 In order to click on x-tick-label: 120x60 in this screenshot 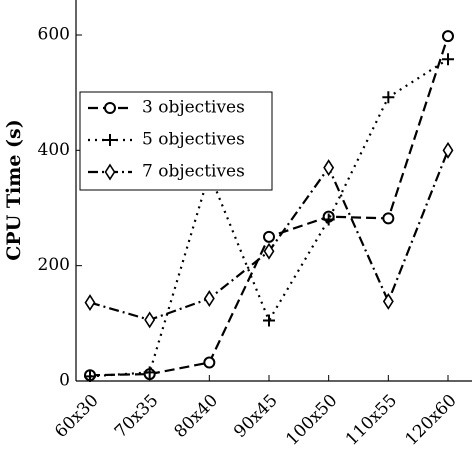, I will do `click(431, 420)`.